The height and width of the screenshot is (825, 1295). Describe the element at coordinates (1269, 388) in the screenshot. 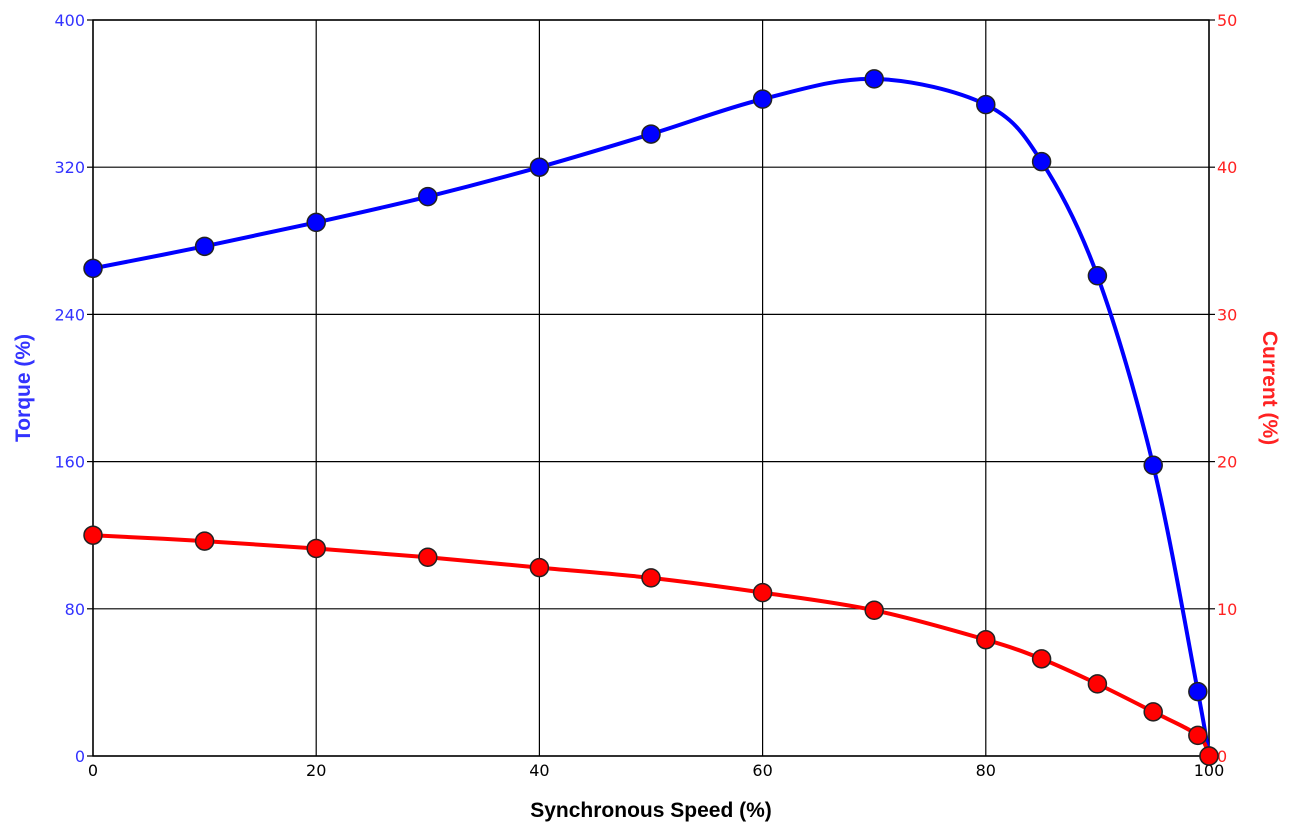

I see `right-axis-title: Current (%)` at that location.